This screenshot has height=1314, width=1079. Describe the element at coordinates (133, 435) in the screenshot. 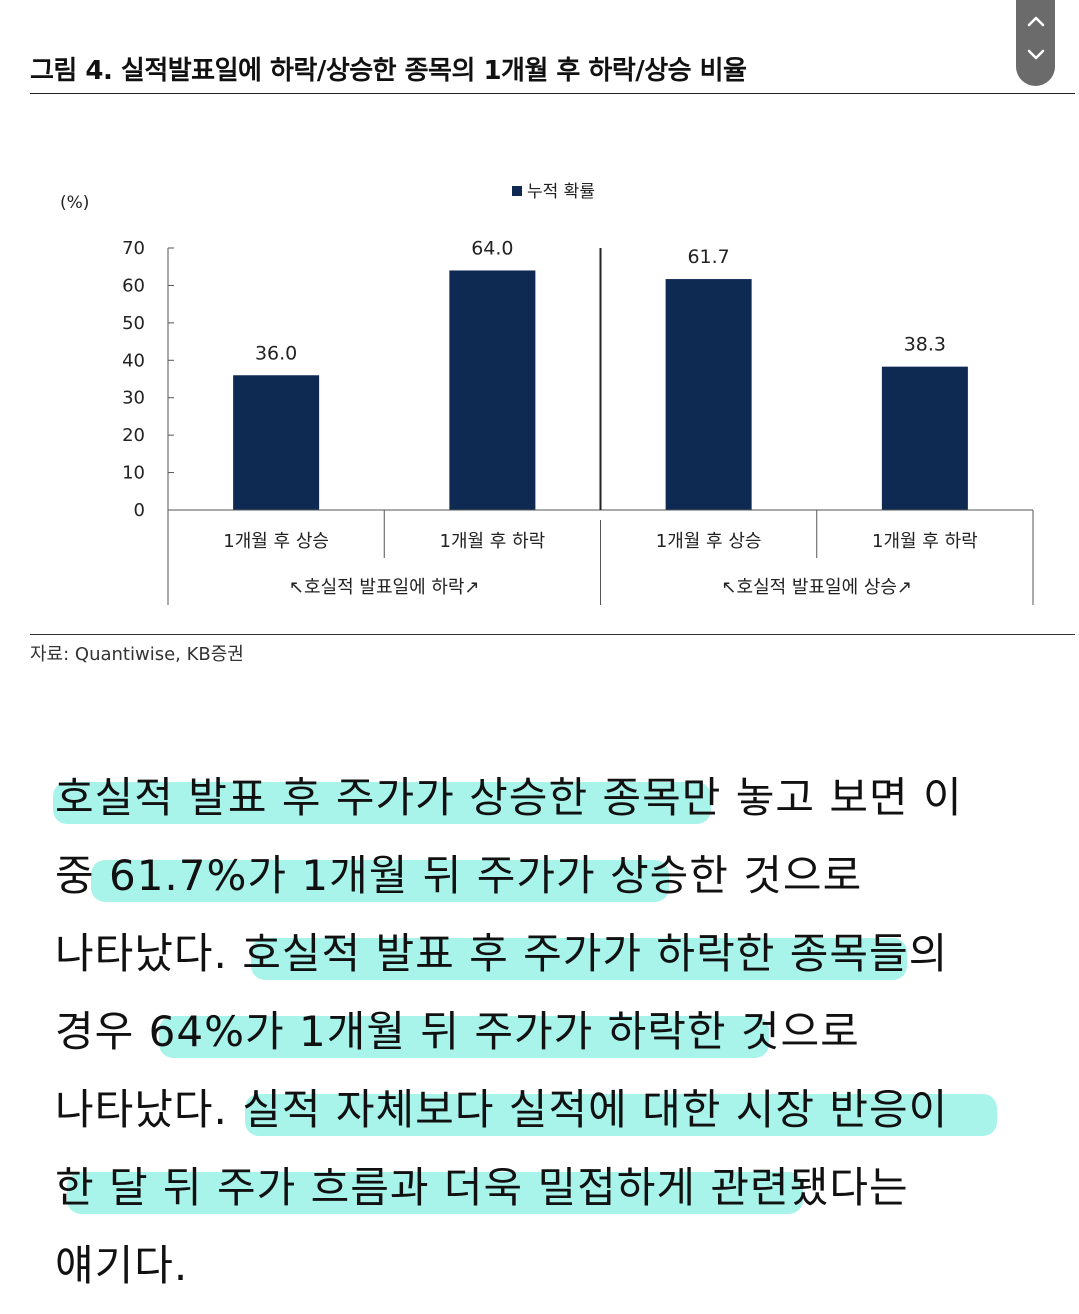

I see `y-tick-label: 20` at that location.